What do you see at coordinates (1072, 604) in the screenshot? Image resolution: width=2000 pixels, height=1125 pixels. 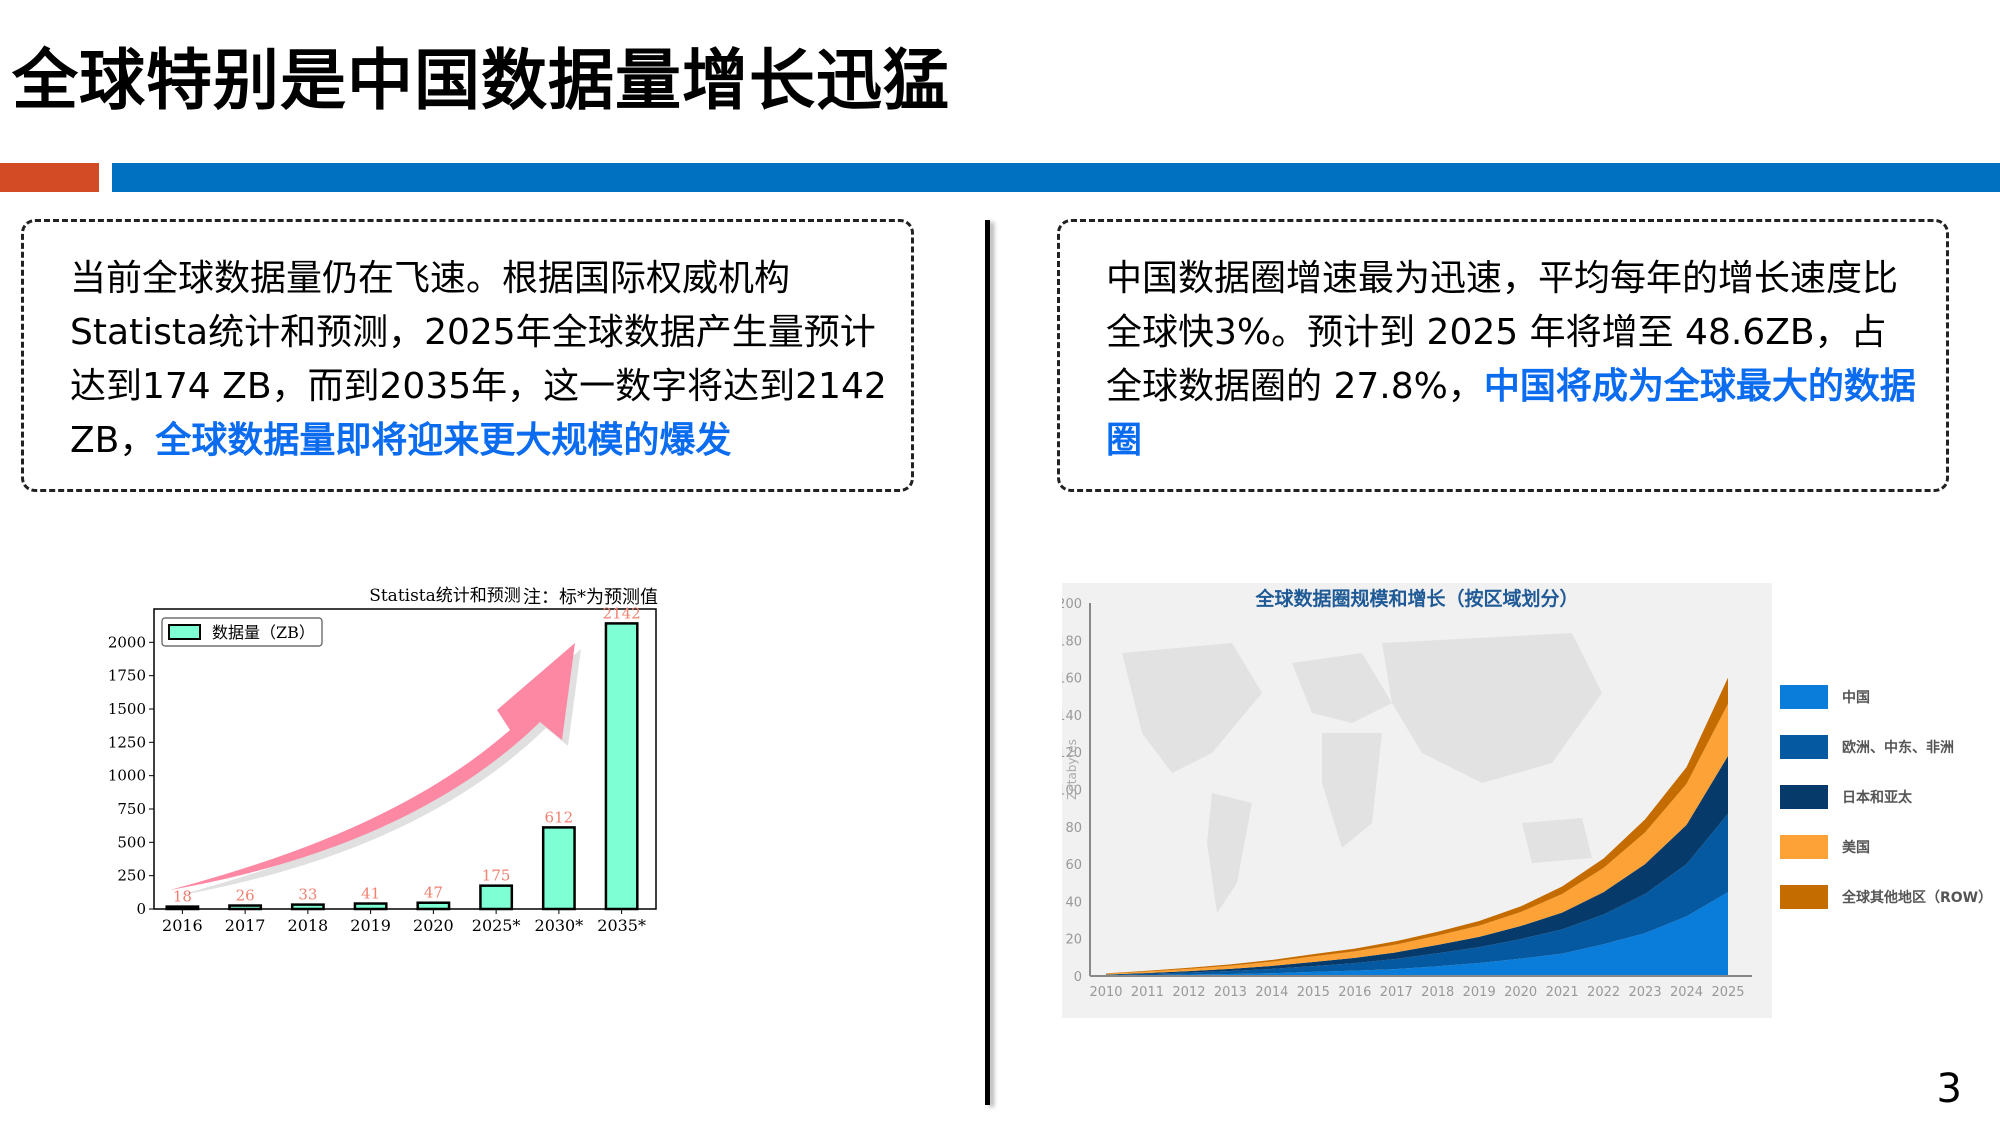 I see `y-tick-label: 200` at bounding box center [1072, 604].